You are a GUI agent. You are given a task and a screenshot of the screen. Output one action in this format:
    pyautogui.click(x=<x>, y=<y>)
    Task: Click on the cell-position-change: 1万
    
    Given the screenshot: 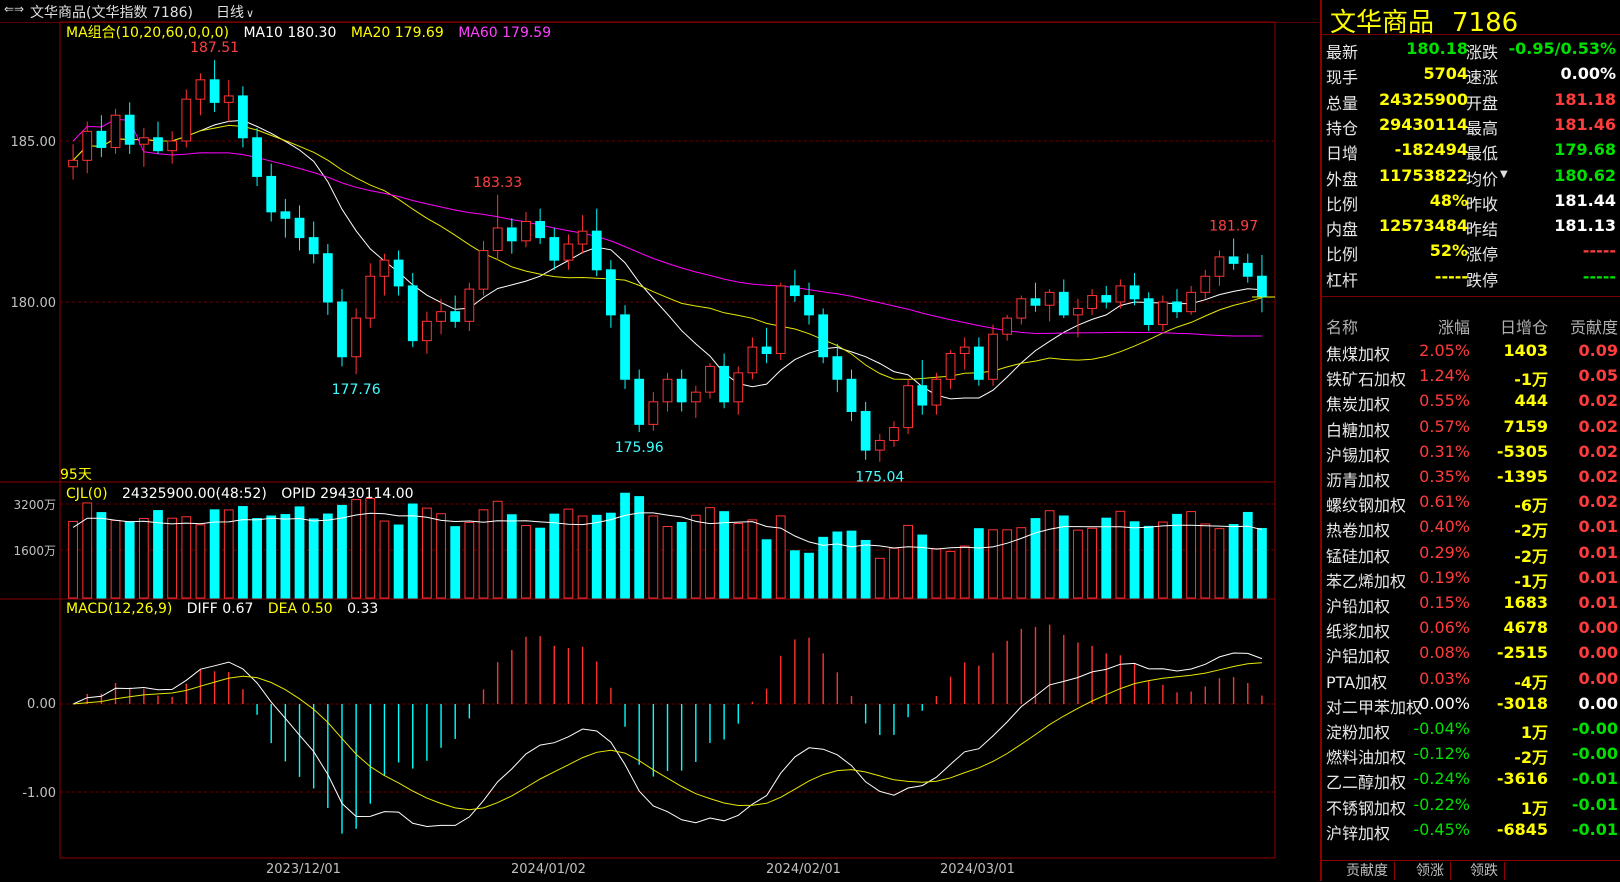 What is the action you would take?
    pyautogui.click(x=1534, y=808)
    